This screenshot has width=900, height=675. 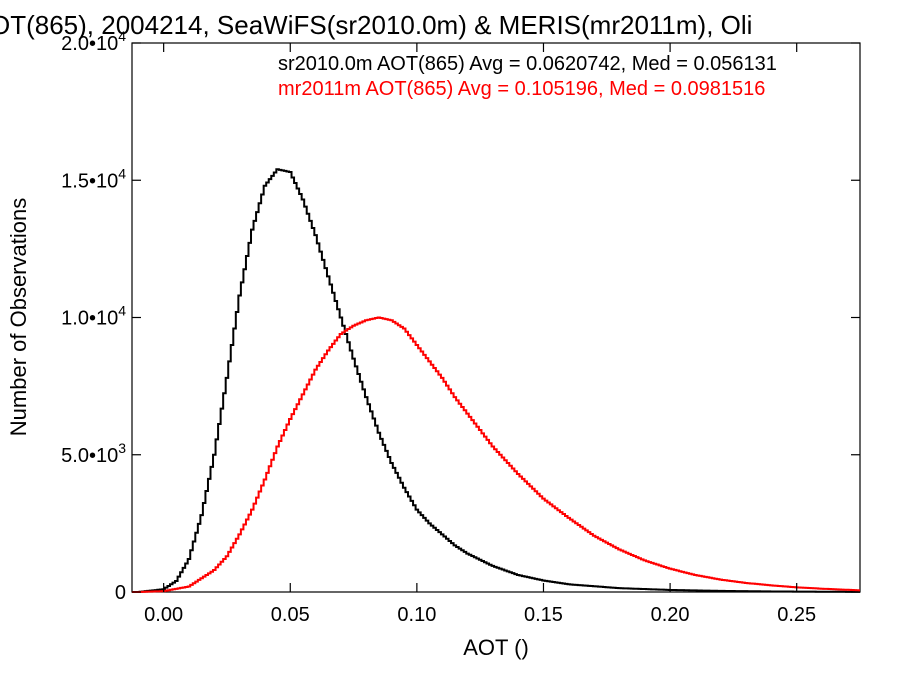 What do you see at coordinates (290, 615) in the screenshot?
I see `x-tick-label: 0.05` at bounding box center [290, 615].